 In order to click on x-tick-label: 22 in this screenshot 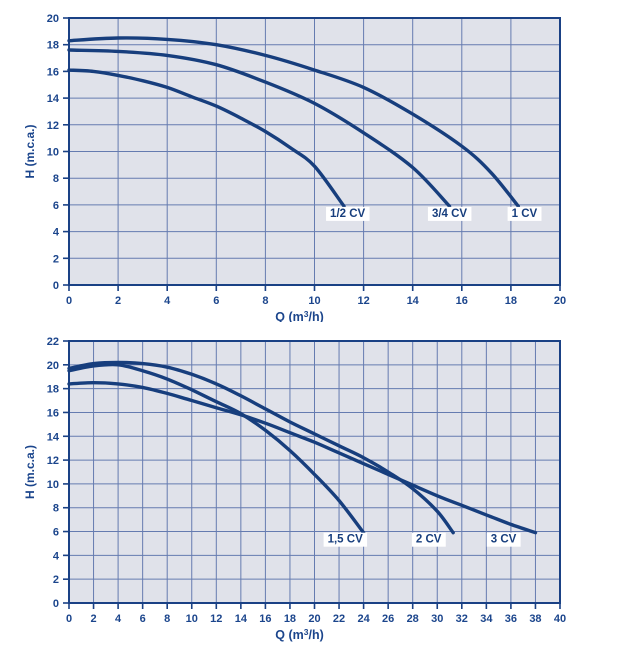, I will do `click(339, 619)`.